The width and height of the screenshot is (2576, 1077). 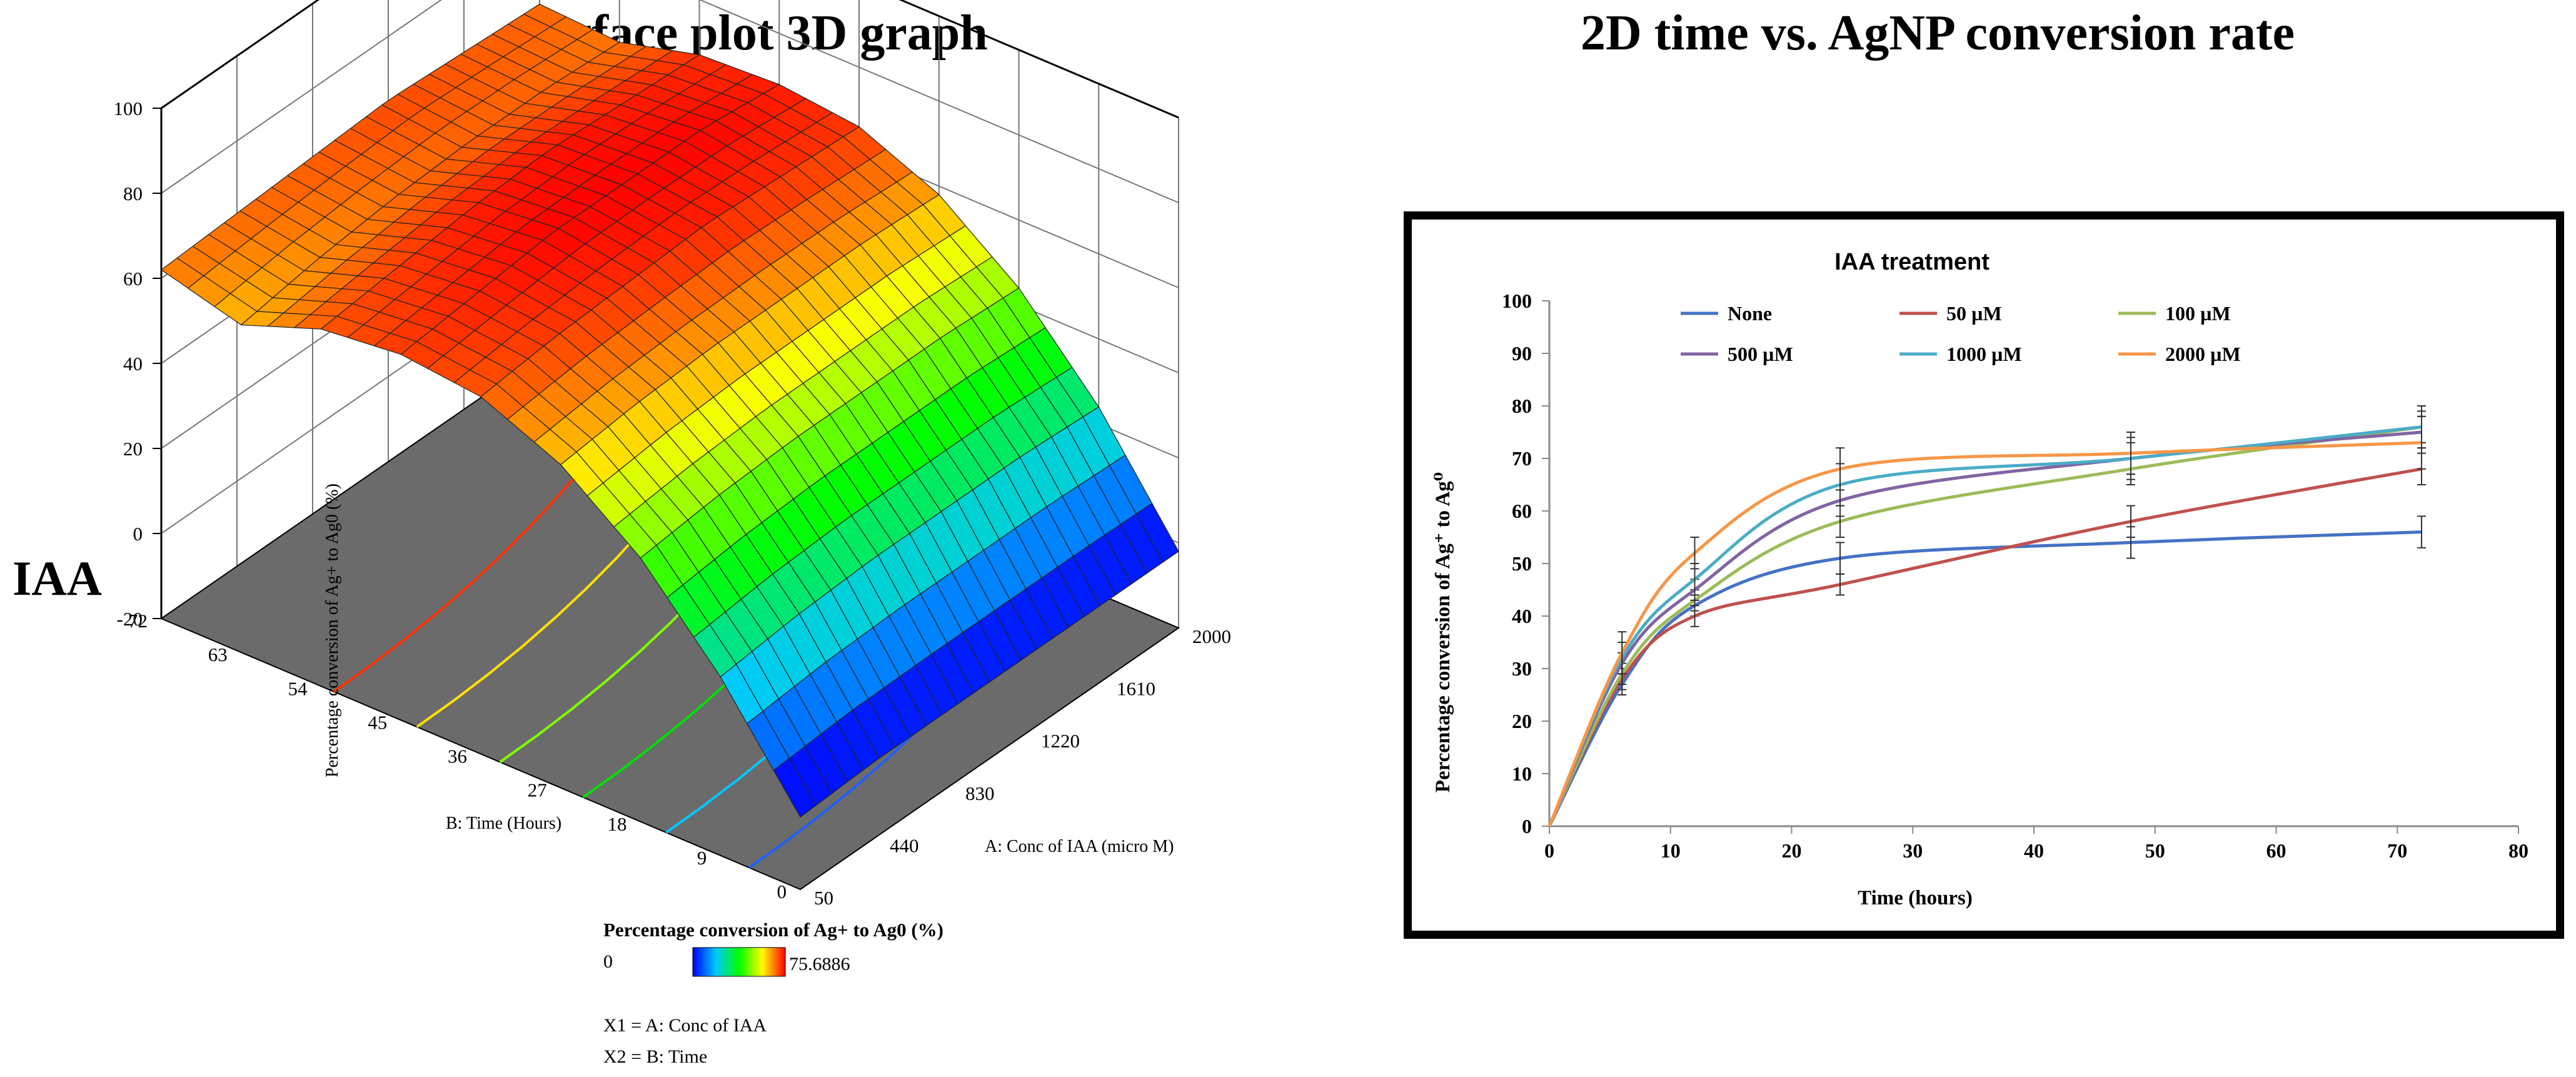 I want to click on surface-y-tick-label: 36, so click(x=457, y=756).